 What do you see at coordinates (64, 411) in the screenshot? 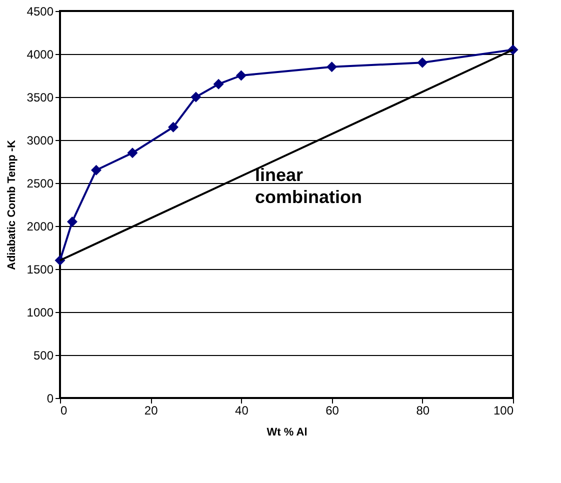
I see `x-tick-label: 0` at bounding box center [64, 411].